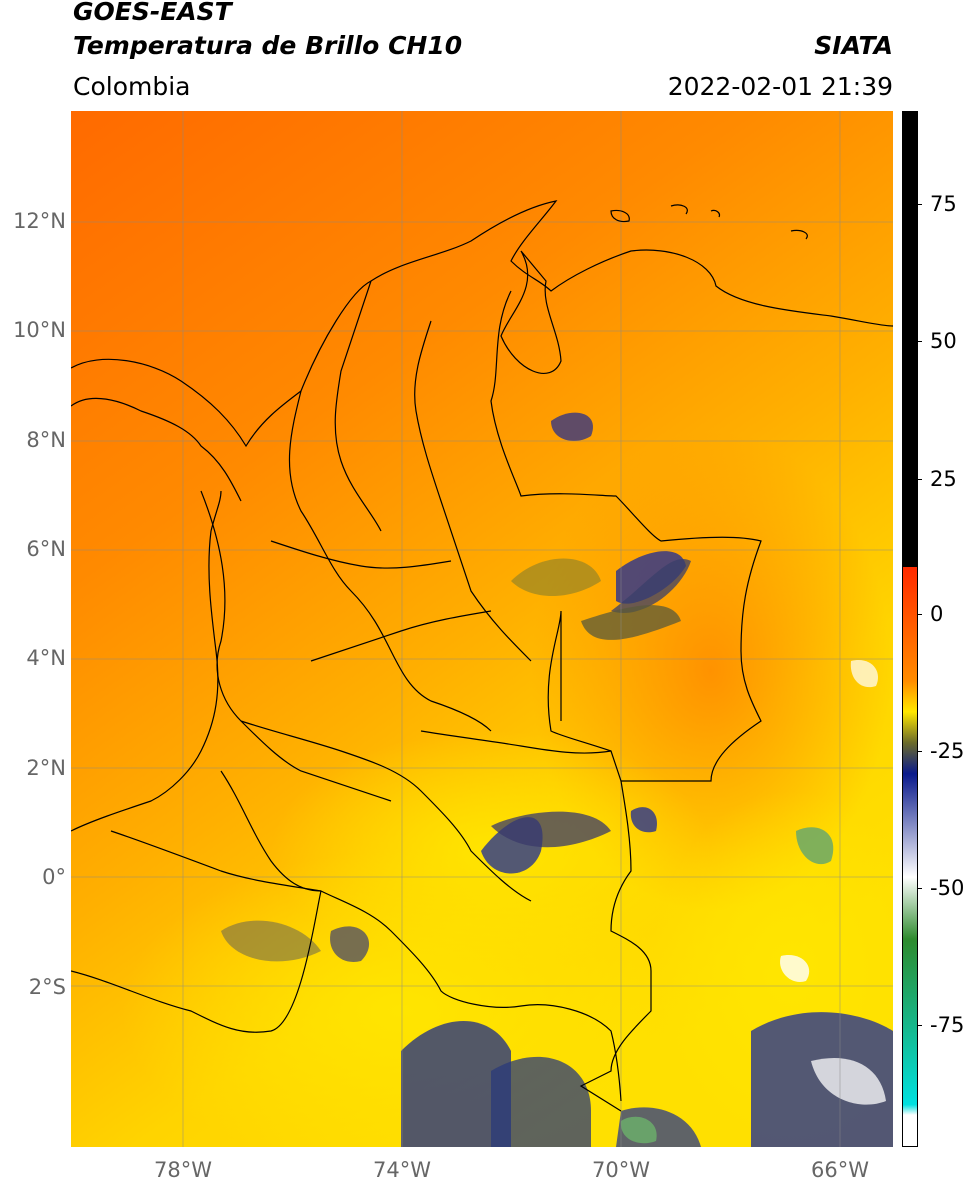  What do you see at coordinates (402, 1170) in the screenshot?
I see `lon-label-74w: 74°W` at bounding box center [402, 1170].